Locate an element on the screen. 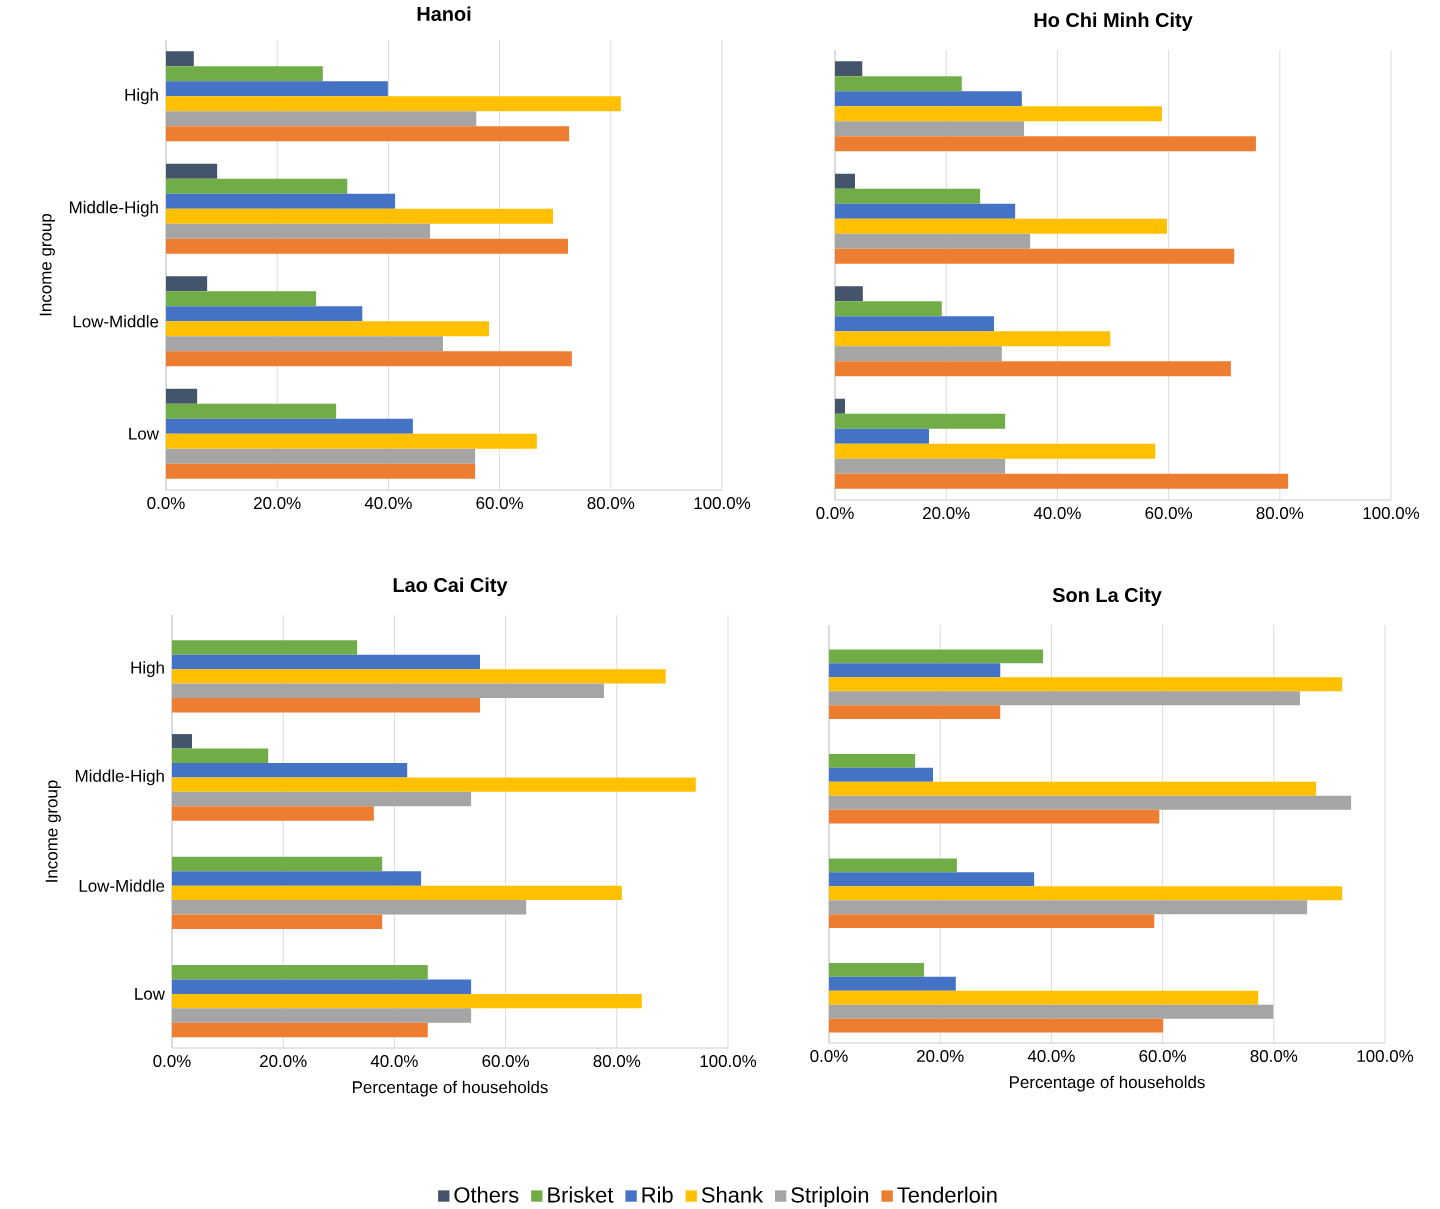 Image resolution: width=1440 pixels, height=1209 pixels. chart-title: Hanoi is located at coordinates (444, 14).